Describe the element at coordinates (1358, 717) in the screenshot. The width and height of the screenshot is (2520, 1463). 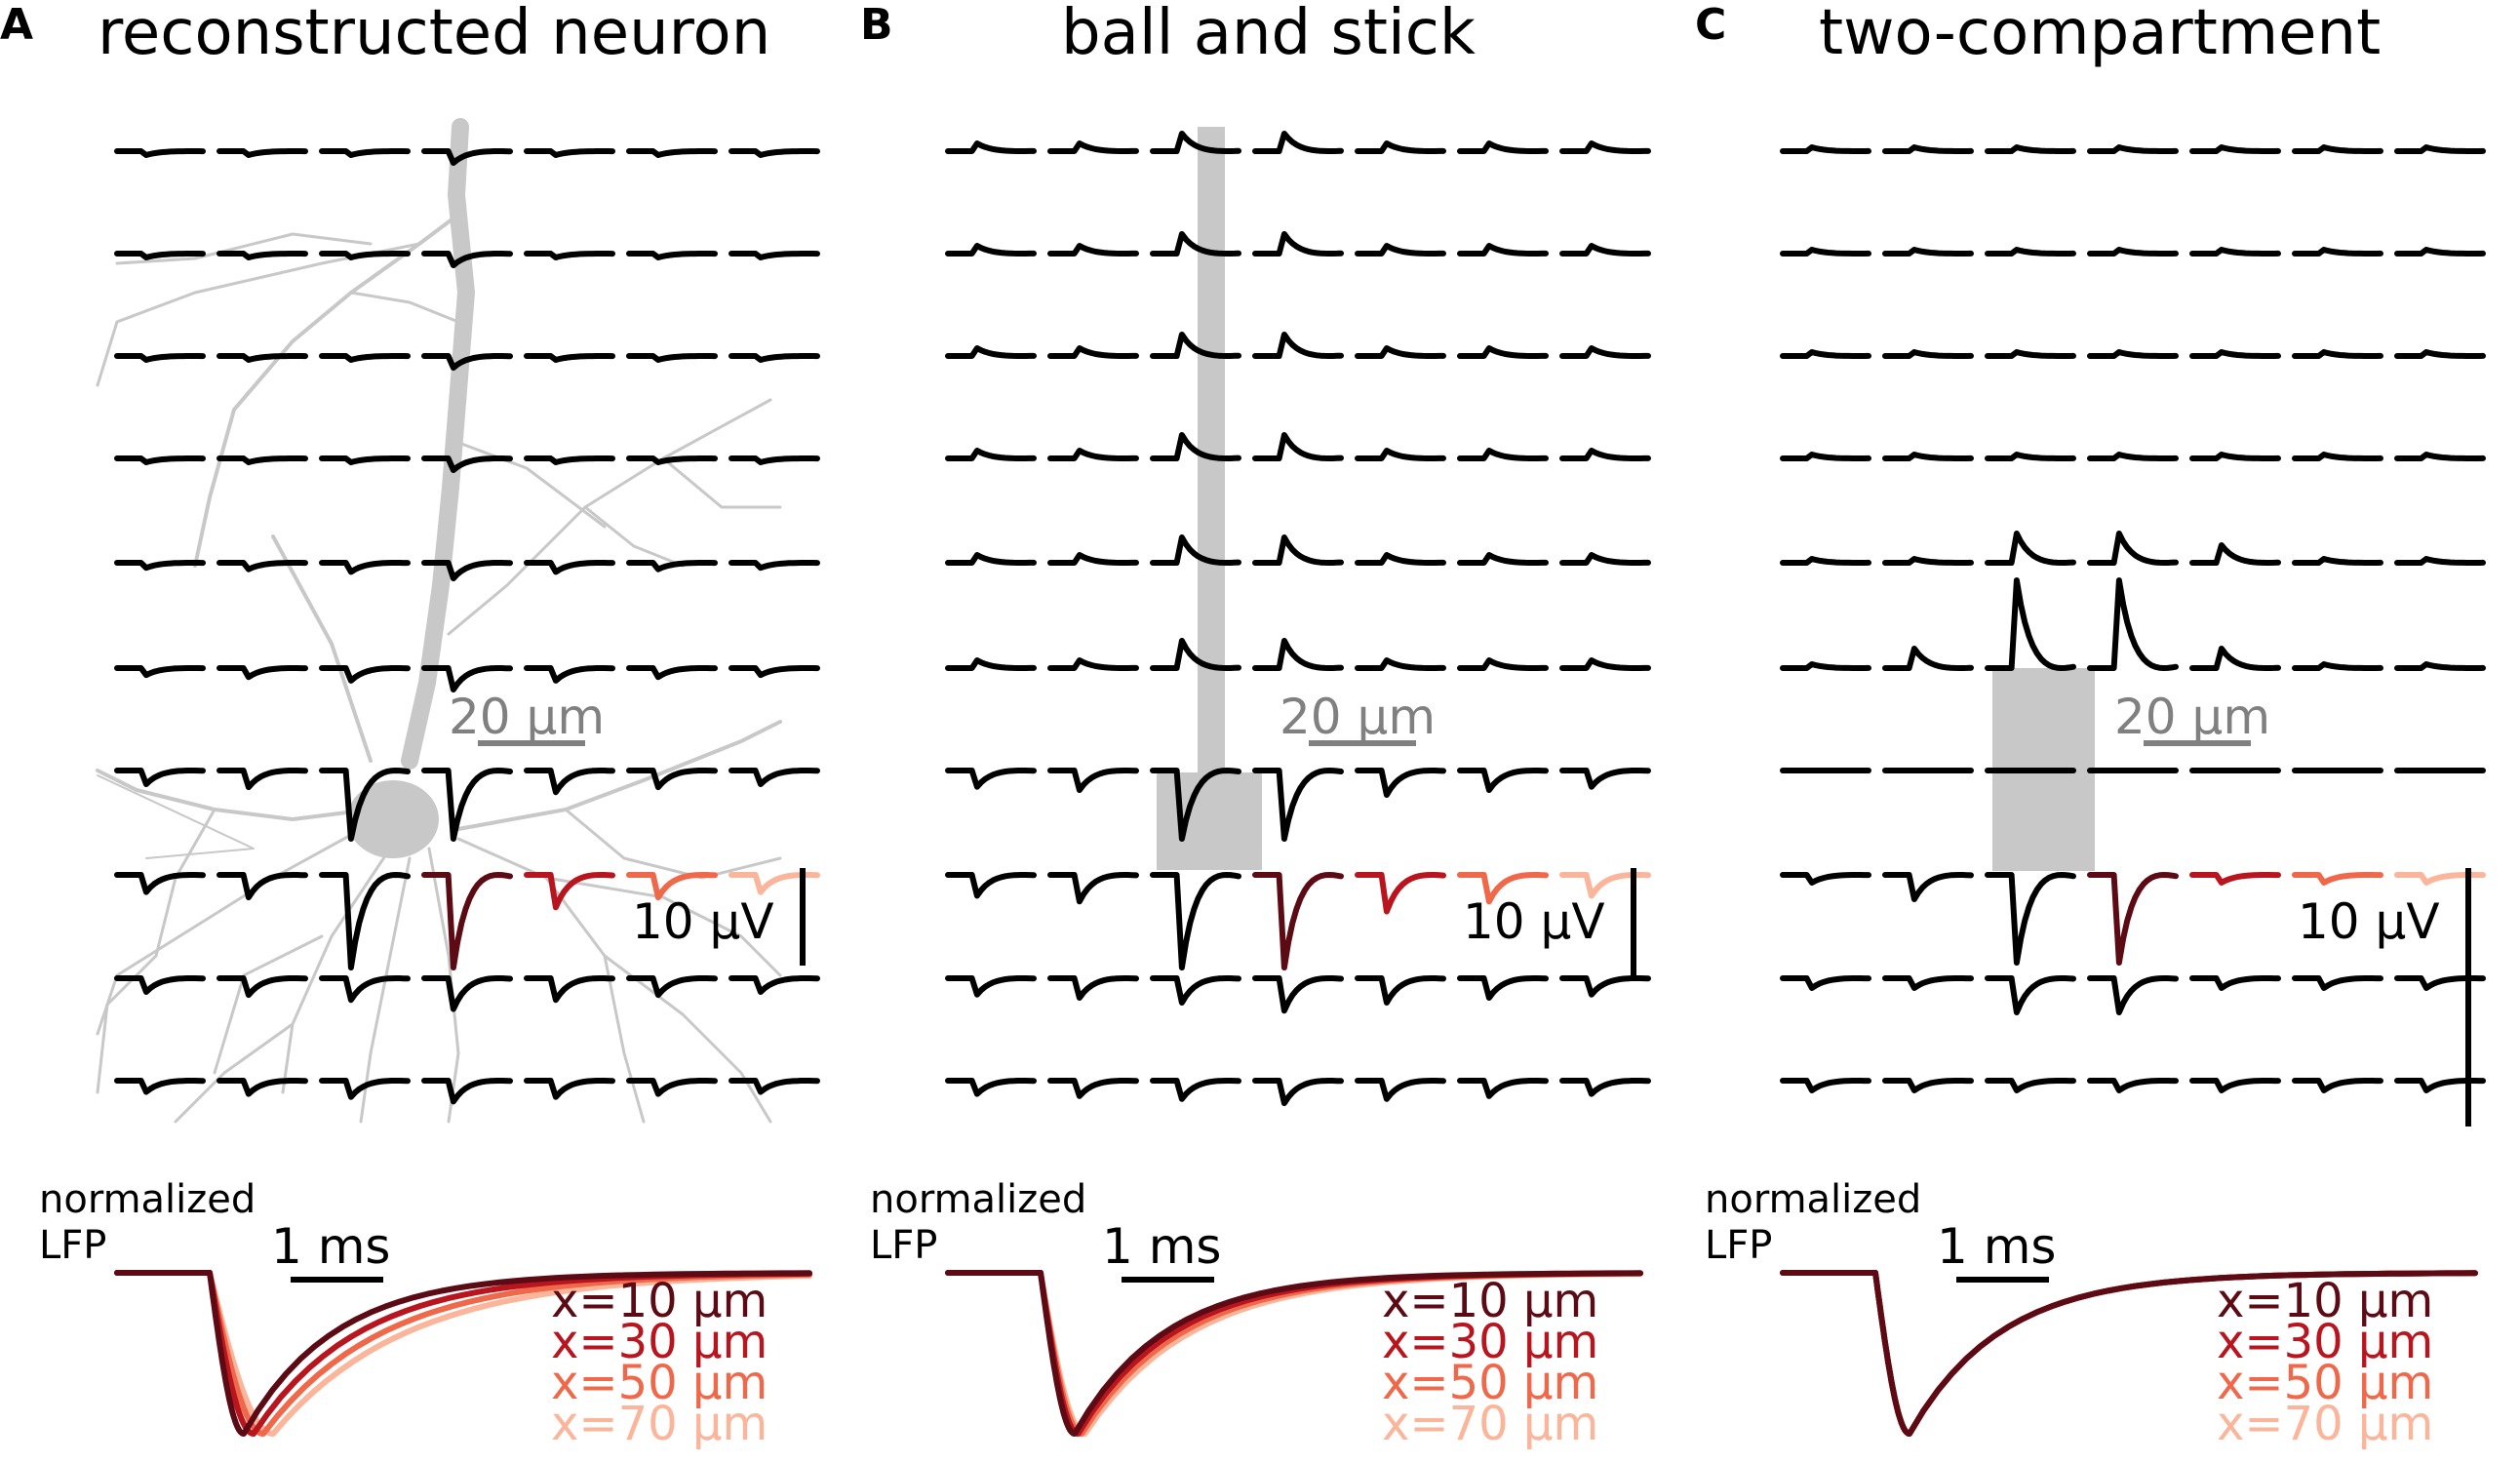
I see `distance-scalebar-label: 20 µm` at that location.